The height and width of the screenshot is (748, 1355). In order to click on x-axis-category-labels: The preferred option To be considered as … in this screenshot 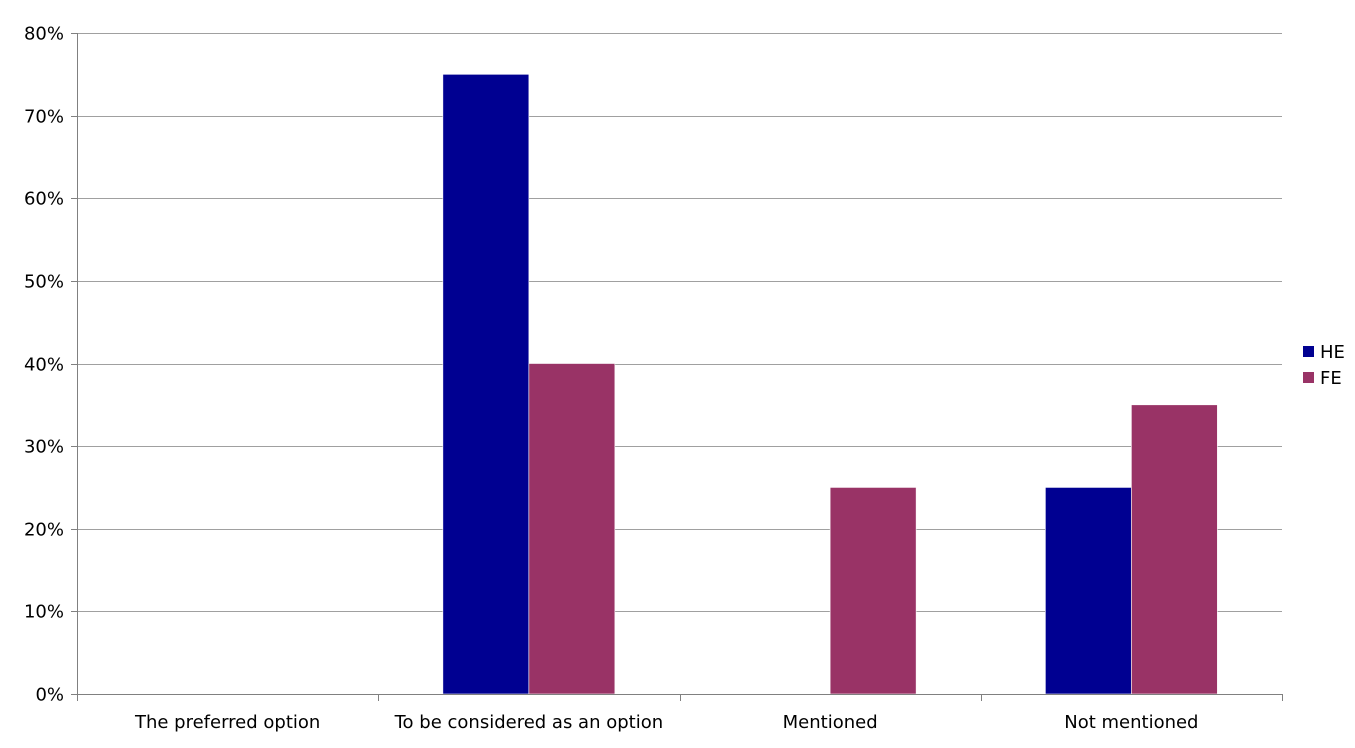, I will do `click(666, 722)`.